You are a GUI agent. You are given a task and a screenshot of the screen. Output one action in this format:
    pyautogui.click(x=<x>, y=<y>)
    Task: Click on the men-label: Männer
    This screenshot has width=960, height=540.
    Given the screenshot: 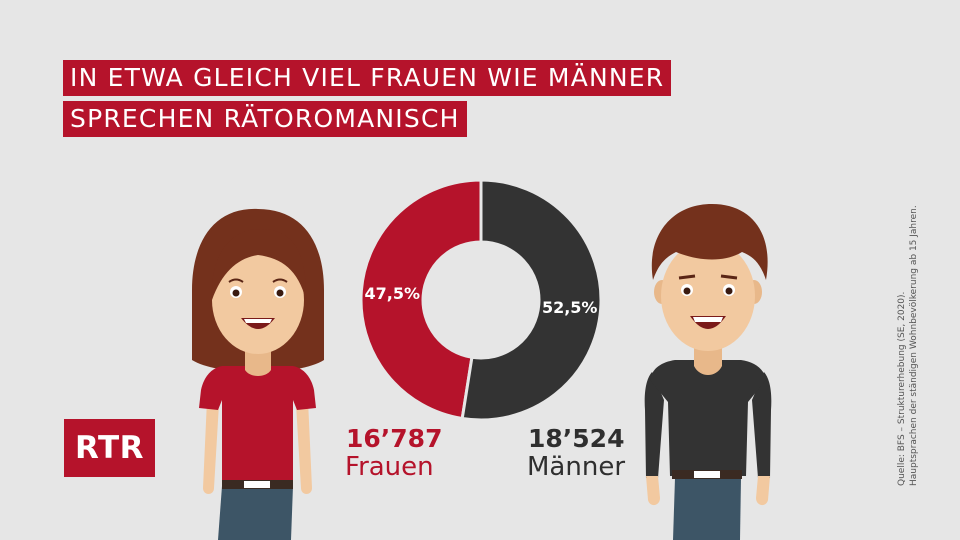 What is the action you would take?
    pyautogui.click(x=576, y=467)
    